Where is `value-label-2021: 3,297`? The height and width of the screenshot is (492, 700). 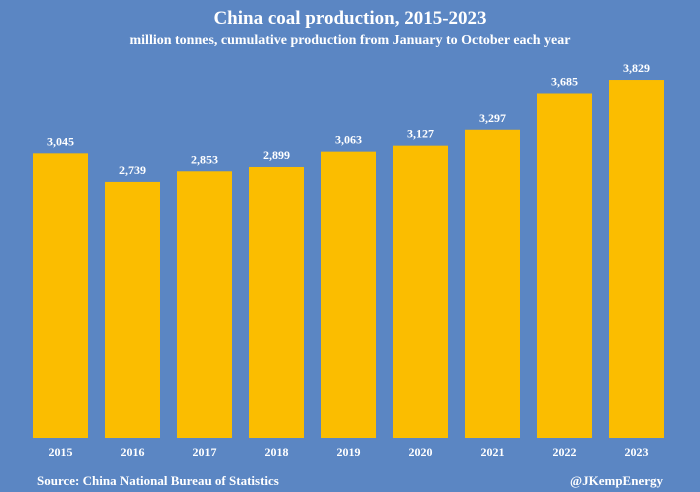
value-label-2021: 3,297 is located at coordinates (492, 118).